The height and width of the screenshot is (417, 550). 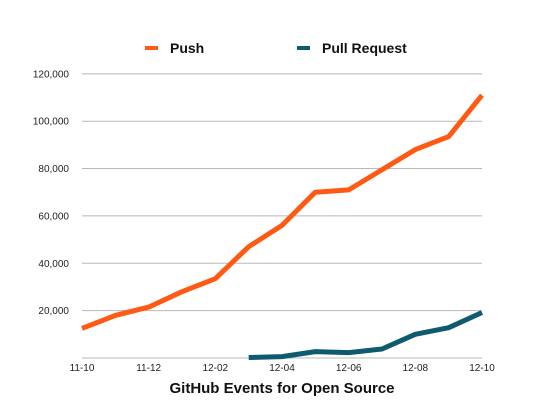 I want to click on x-tick-label: 12-10, so click(x=482, y=368).